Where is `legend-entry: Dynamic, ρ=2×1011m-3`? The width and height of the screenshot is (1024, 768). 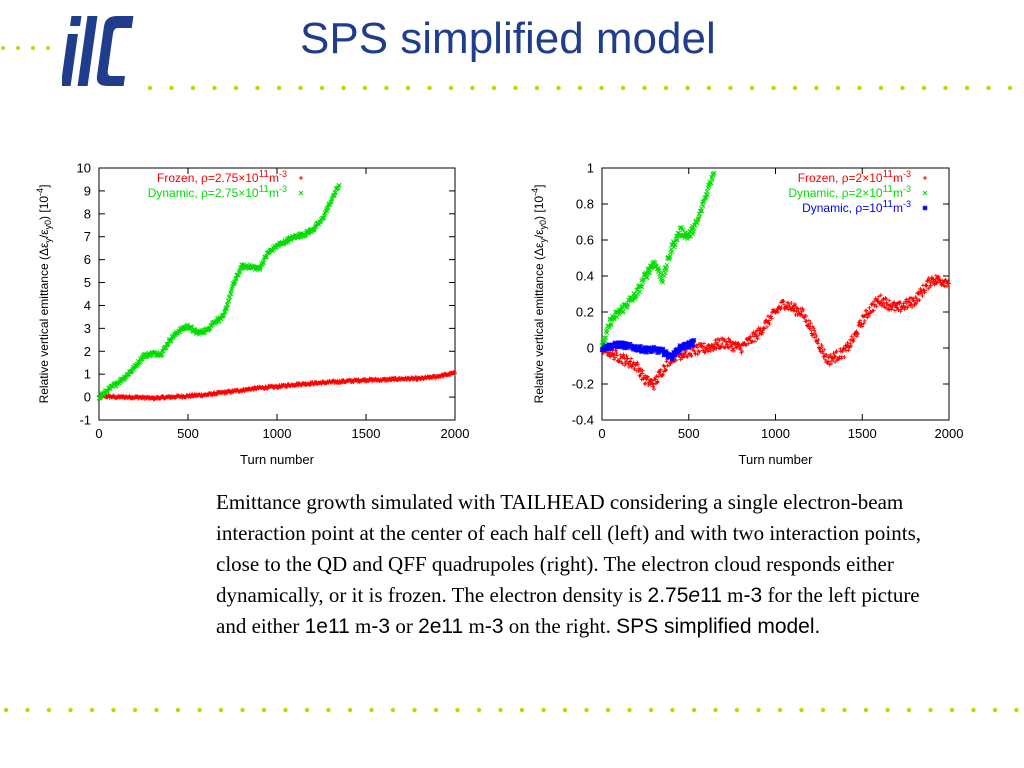 legend-entry: Dynamic, ρ=2×1011m-3 is located at coordinates (849, 192).